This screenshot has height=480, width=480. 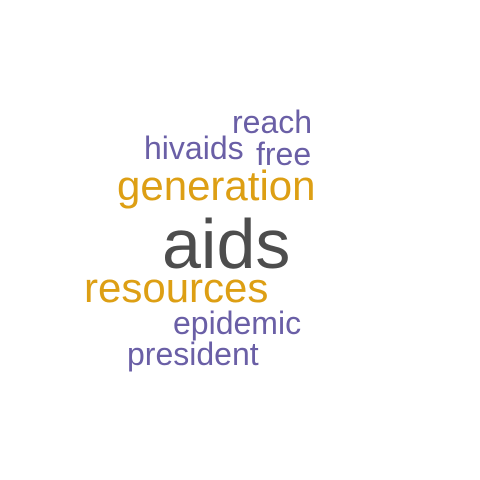 What do you see at coordinates (272, 122) in the screenshot?
I see `word-reach: reach` at bounding box center [272, 122].